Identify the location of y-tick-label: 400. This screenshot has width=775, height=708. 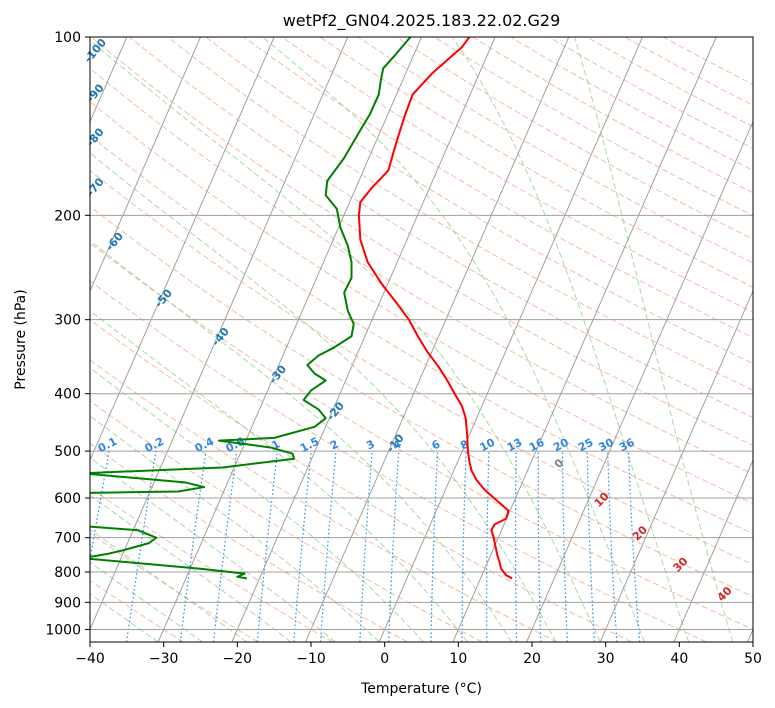
(67, 395).